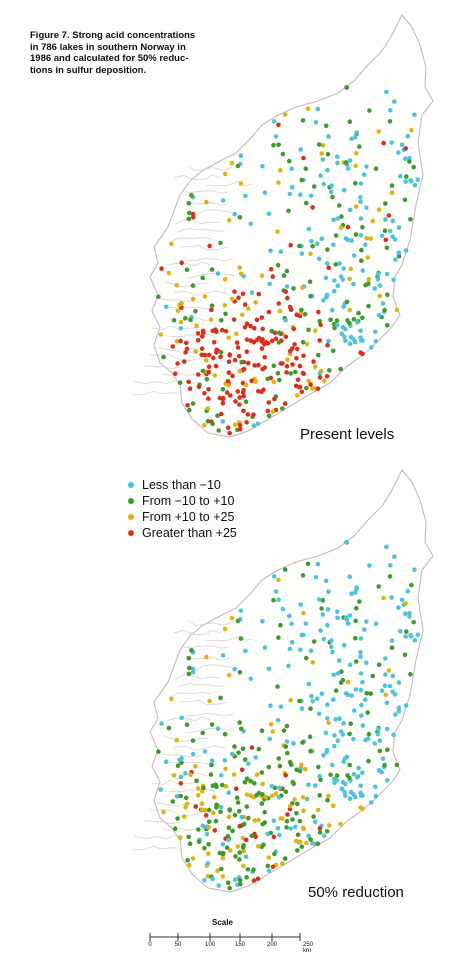  What do you see at coordinates (182, 501) in the screenshot?
I see `legend-item-minus10-to-plus10: From −10 to +10` at bounding box center [182, 501].